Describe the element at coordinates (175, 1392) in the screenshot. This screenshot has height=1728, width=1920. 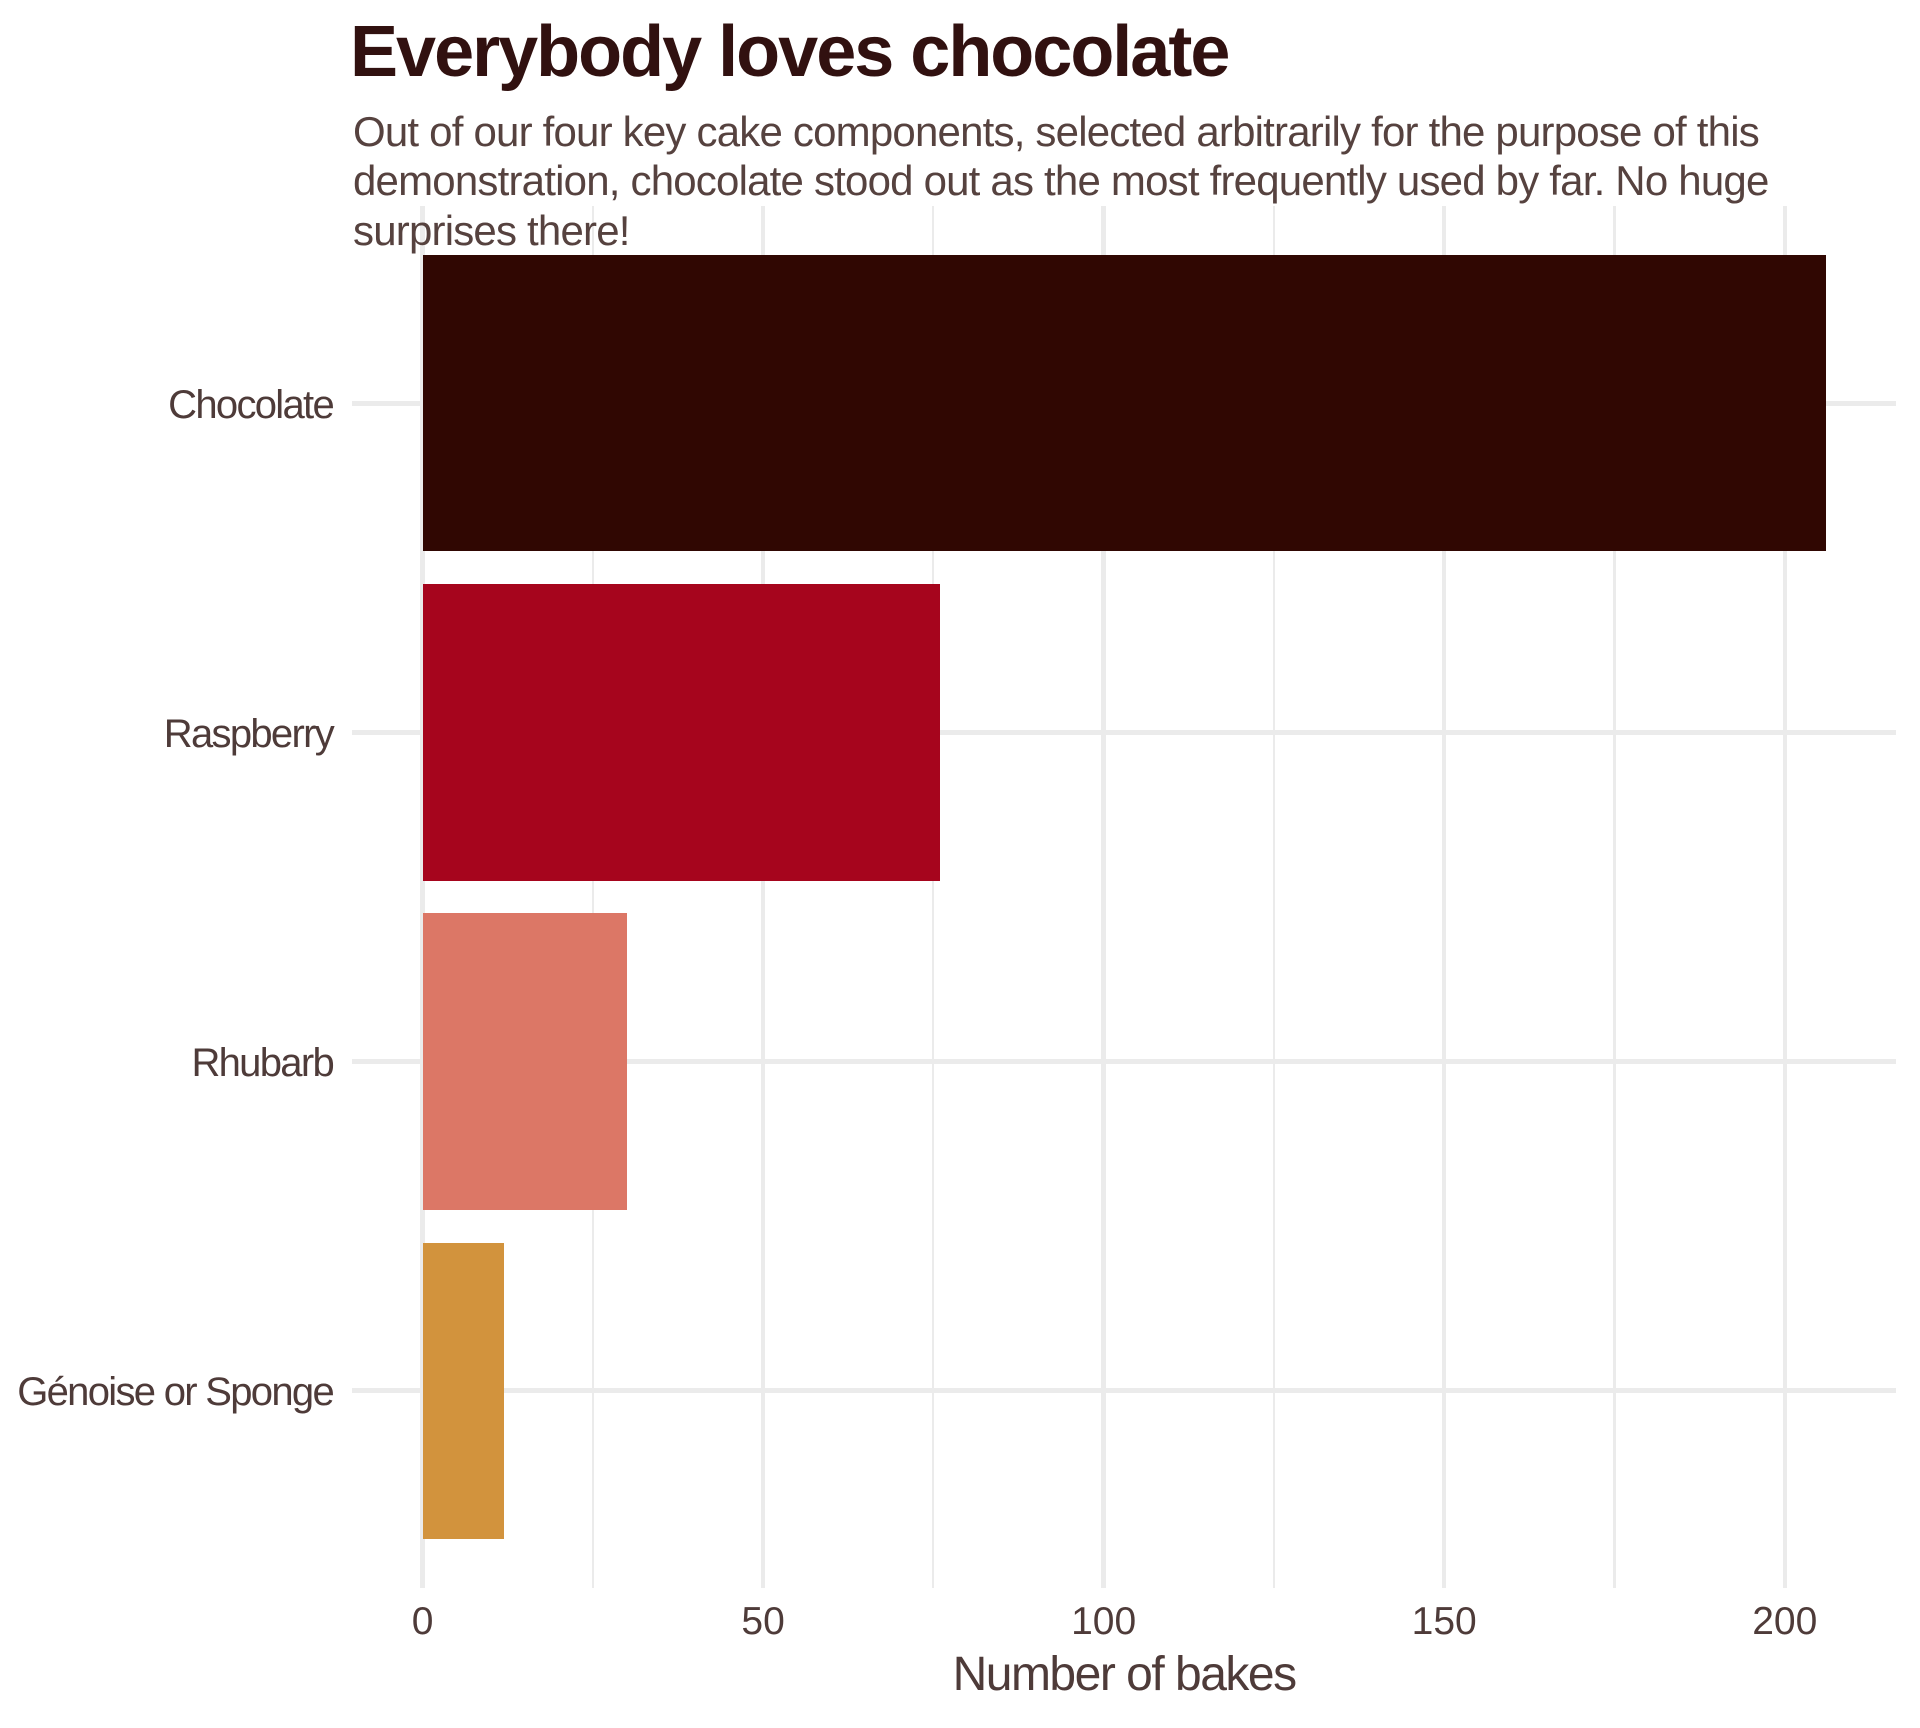
I see `y-axis-label-g-noise-or-sponge: Génoise or Sponge` at that location.